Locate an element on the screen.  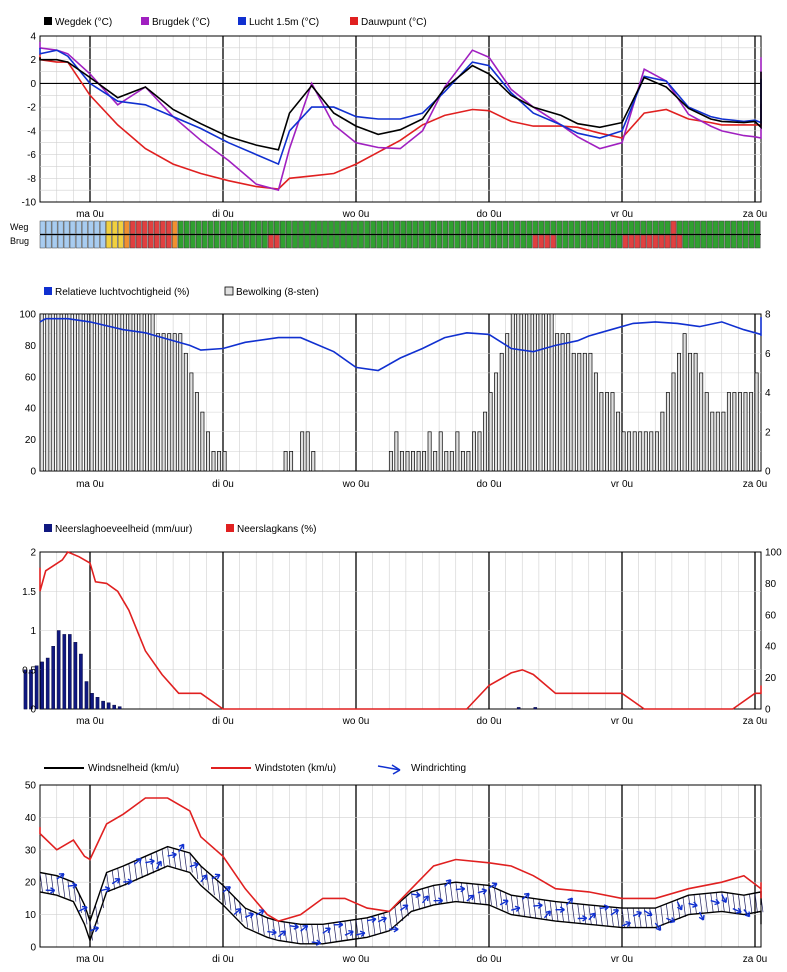
x-tick-label: ma 0u is located at coordinates (90, 721).